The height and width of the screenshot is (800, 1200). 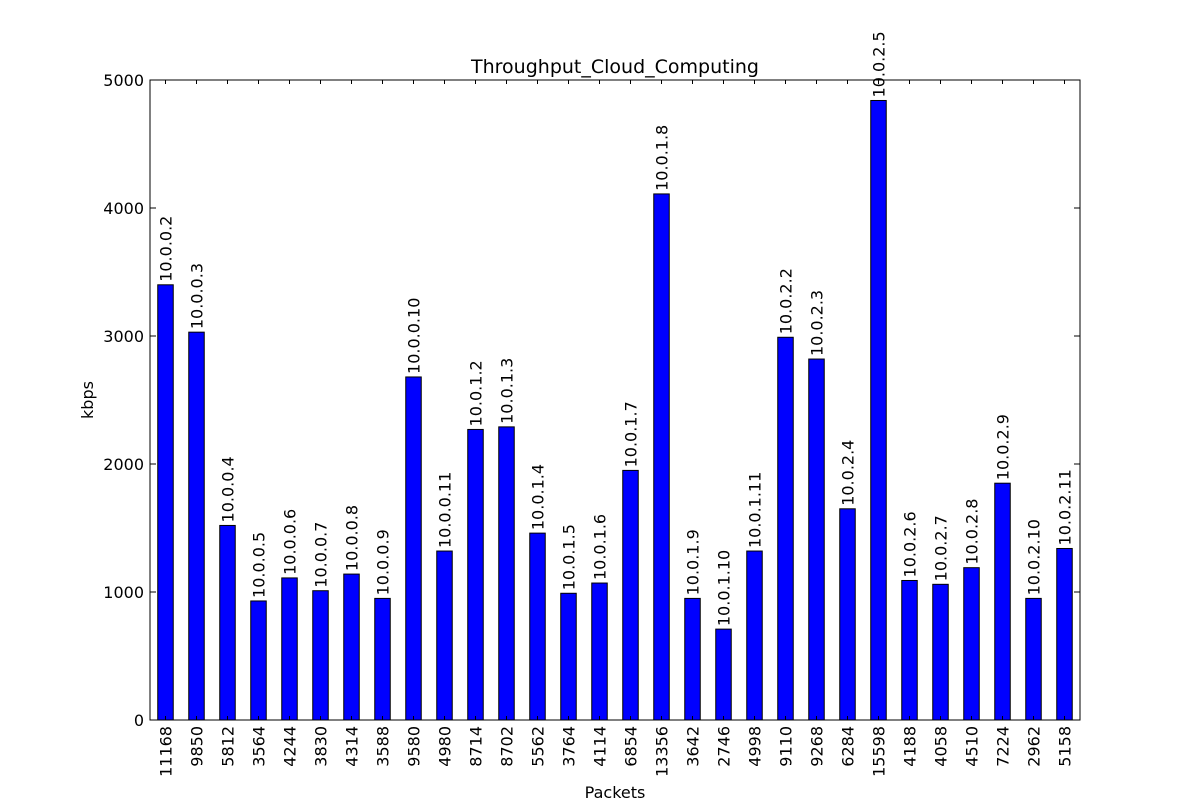 What do you see at coordinates (414, 336) in the screenshot?
I see `bar-label-8: 10.0.0.10` at bounding box center [414, 336].